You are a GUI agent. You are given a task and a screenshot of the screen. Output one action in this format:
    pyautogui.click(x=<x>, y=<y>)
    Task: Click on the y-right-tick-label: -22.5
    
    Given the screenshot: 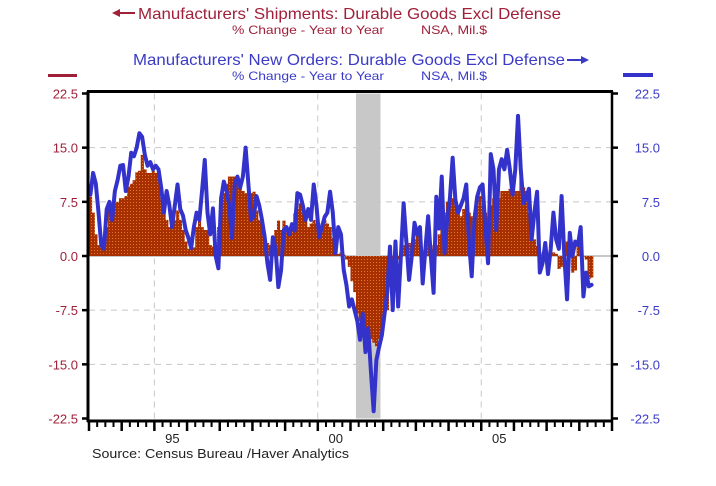 What is the action you would take?
    pyautogui.click(x=645, y=419)
    